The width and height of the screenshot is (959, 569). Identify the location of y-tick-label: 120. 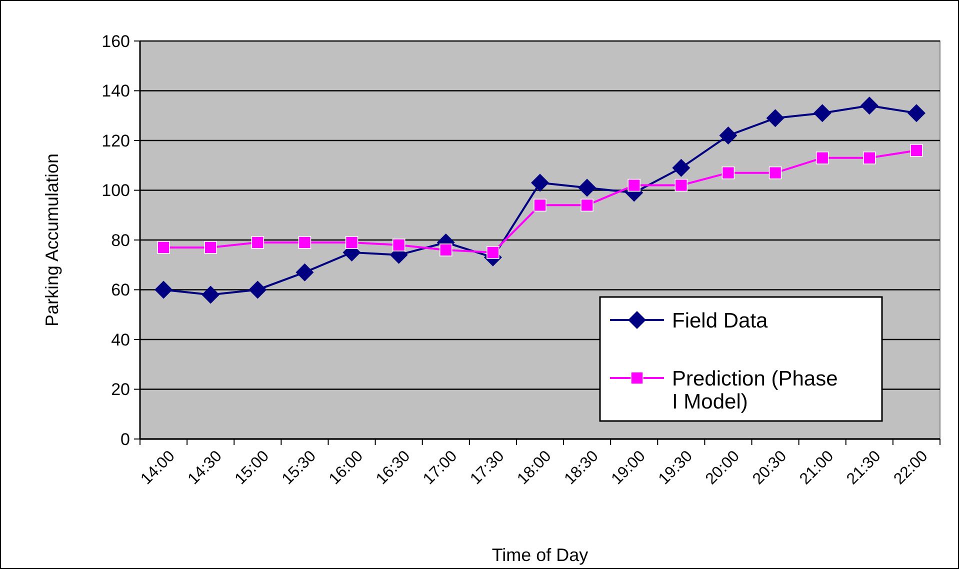
(116, 140).